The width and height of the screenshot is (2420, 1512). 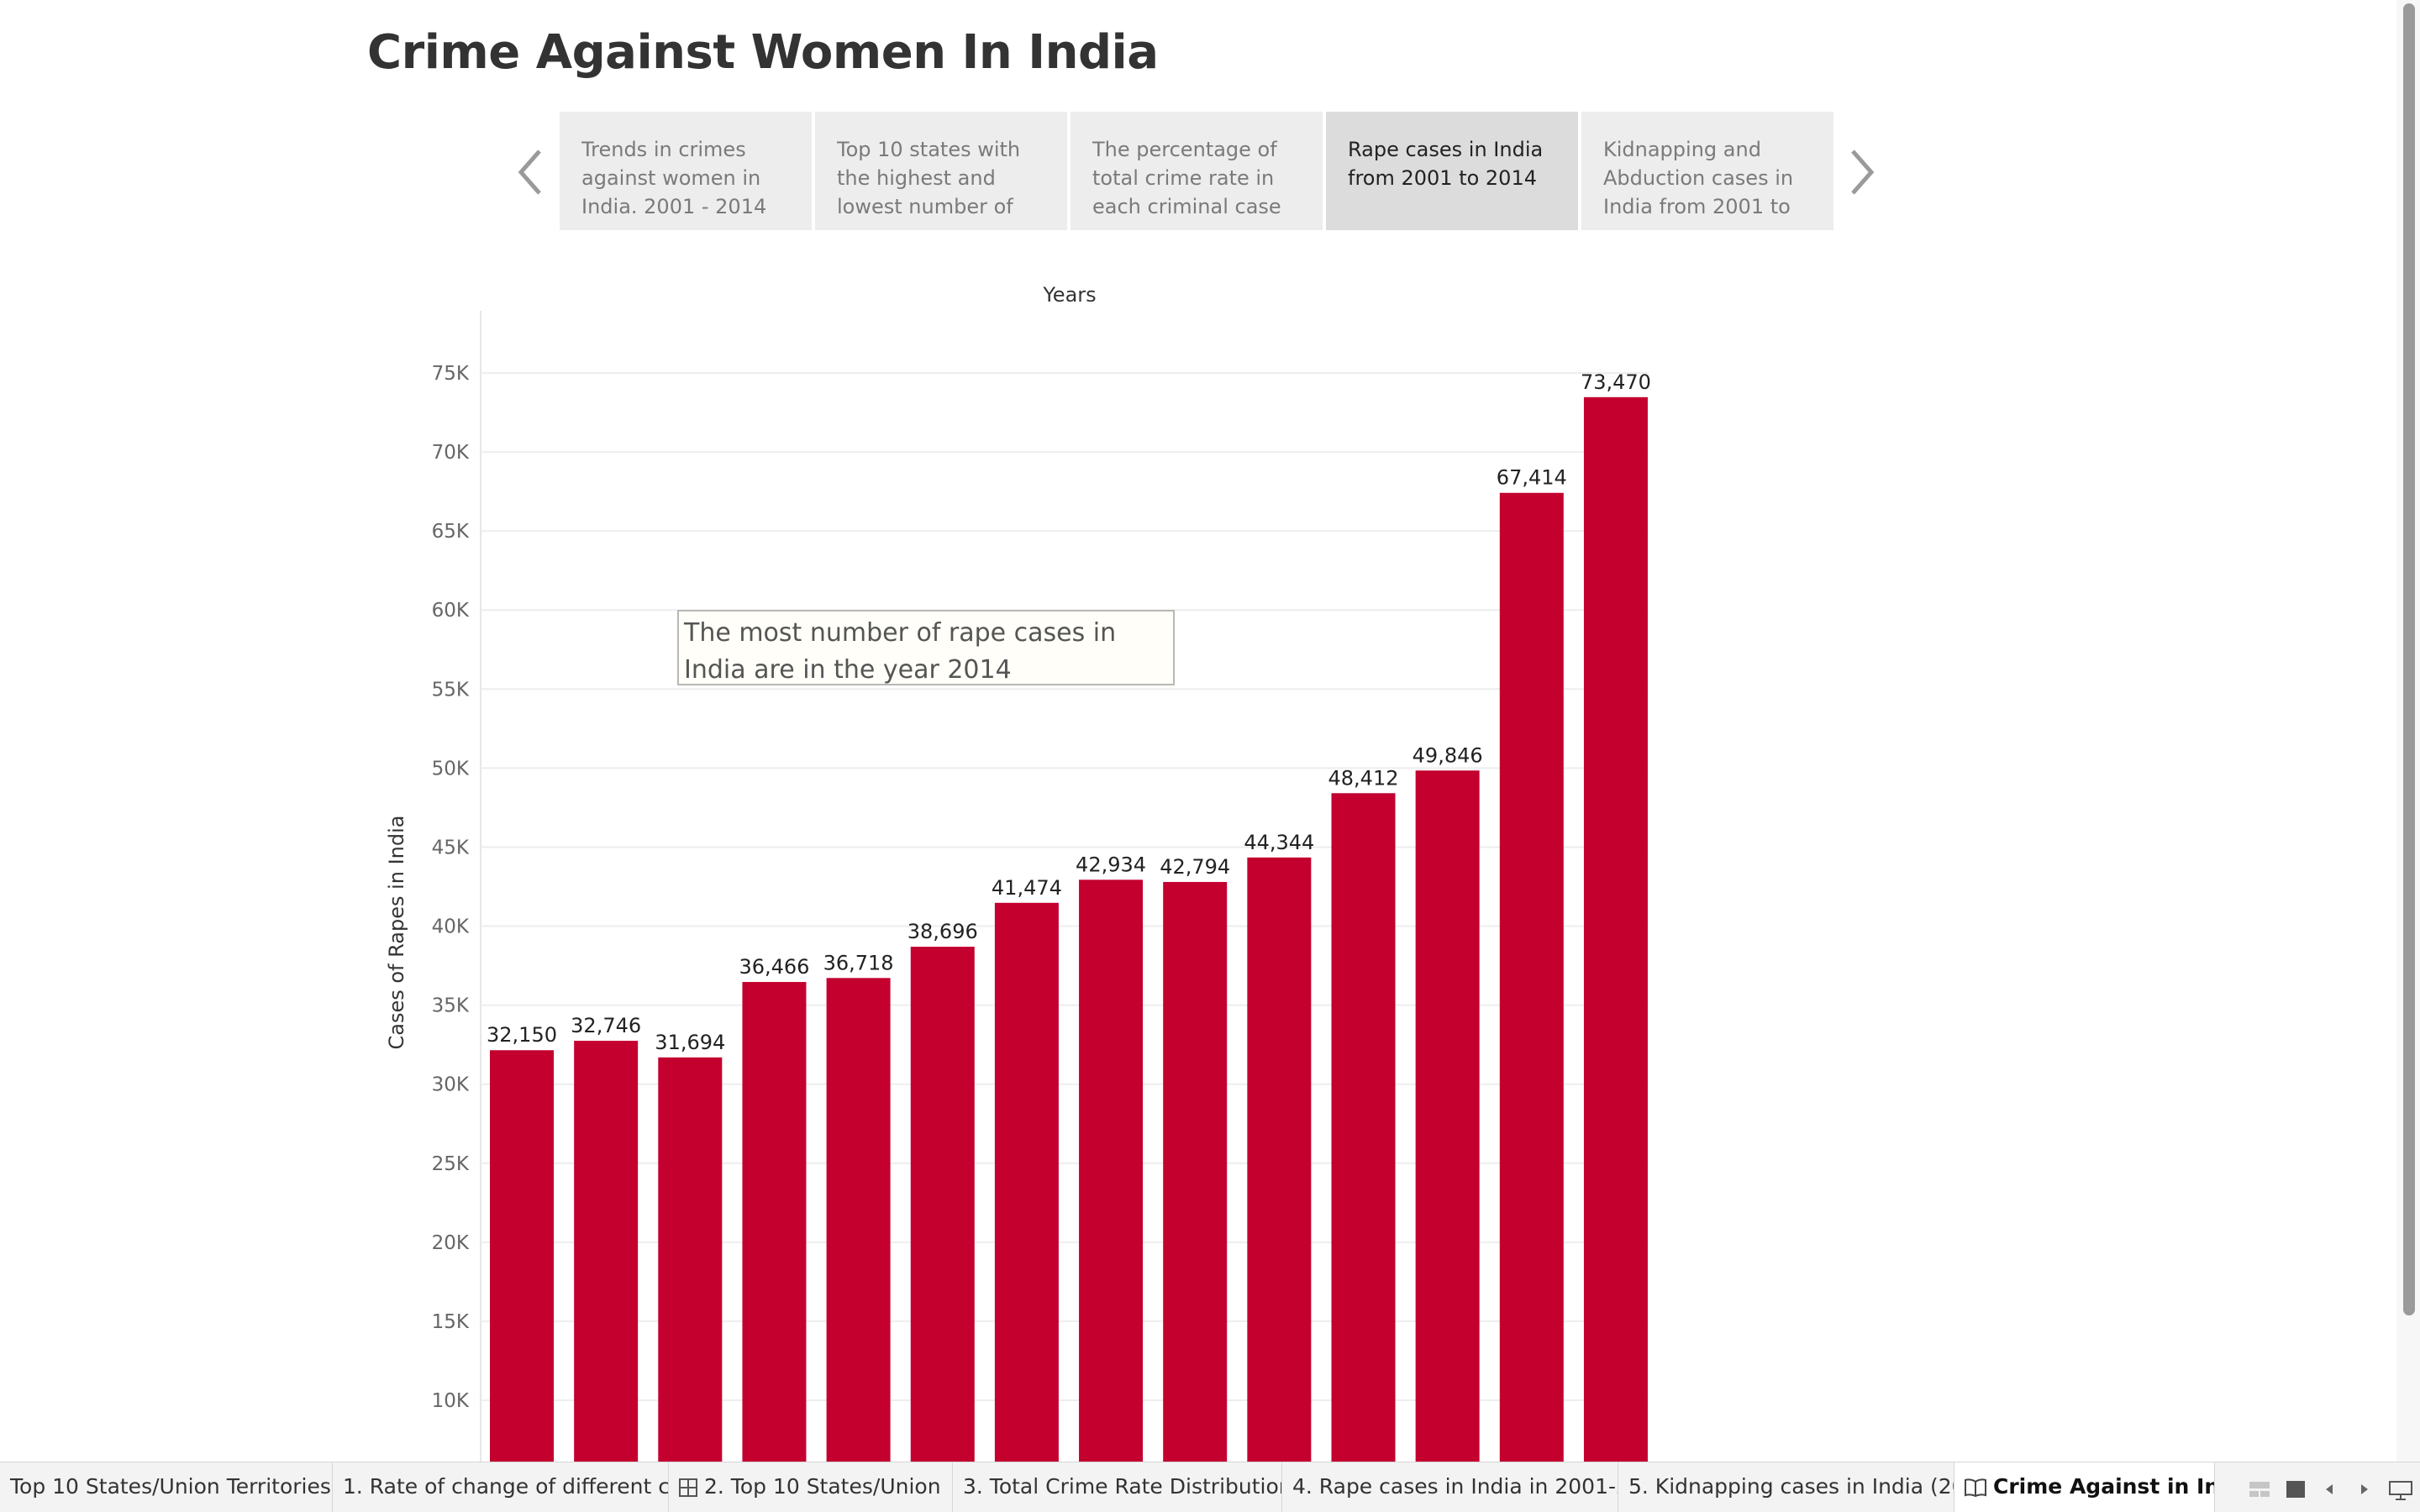 What do you see at coordinates (1027, 888) in the screenshot?
I see `data-label: 41,474` at bounding box center [1027, 888].